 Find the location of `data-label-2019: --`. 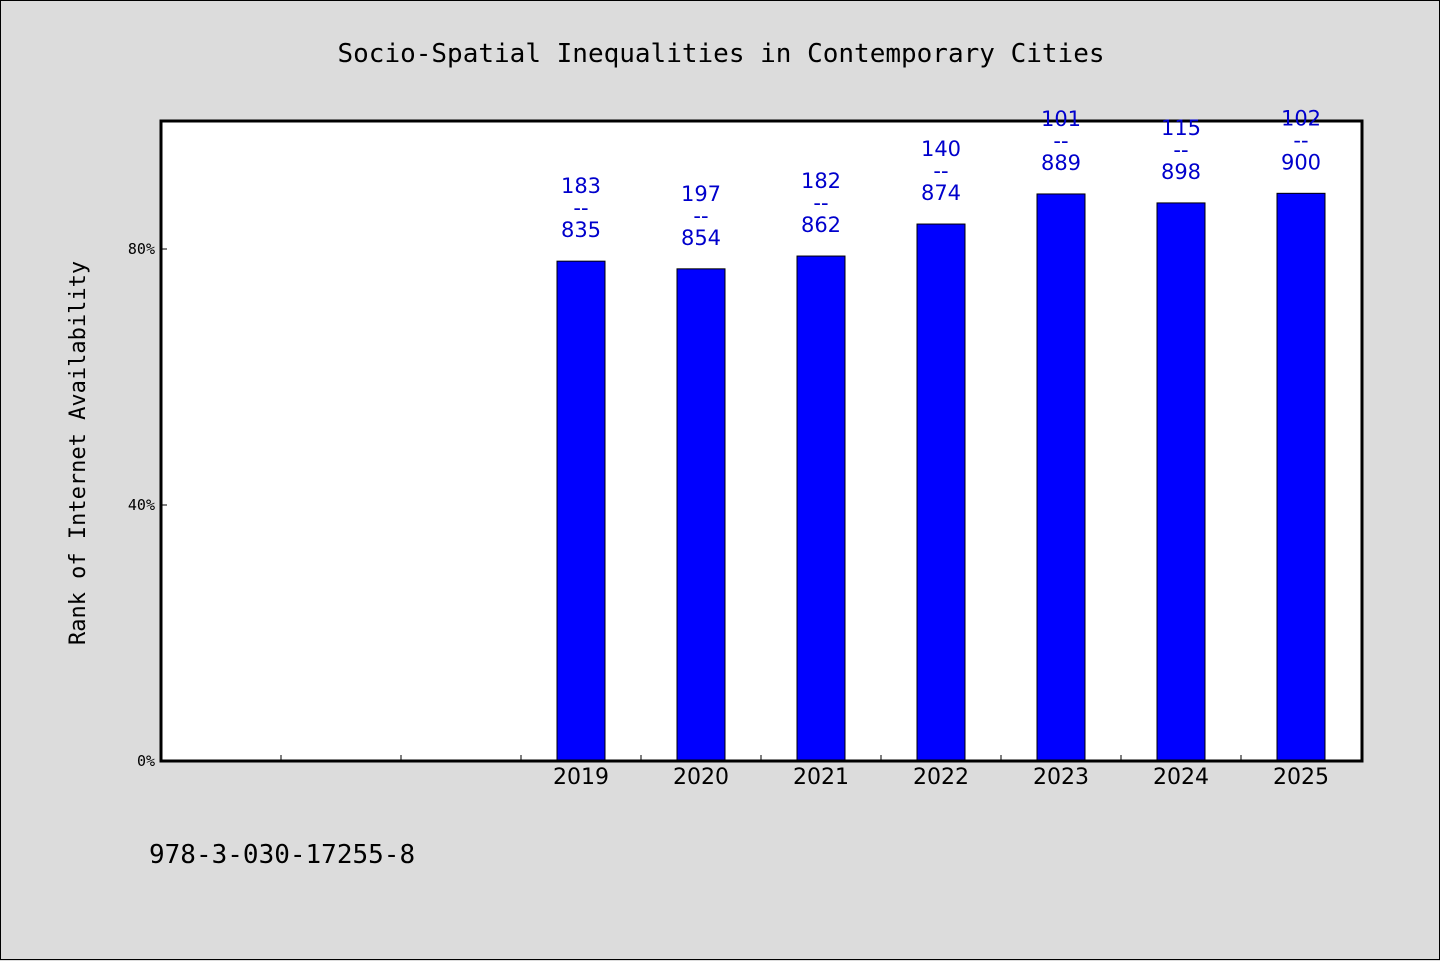

data-label-2019: -- is located at coordinates (580, 208).